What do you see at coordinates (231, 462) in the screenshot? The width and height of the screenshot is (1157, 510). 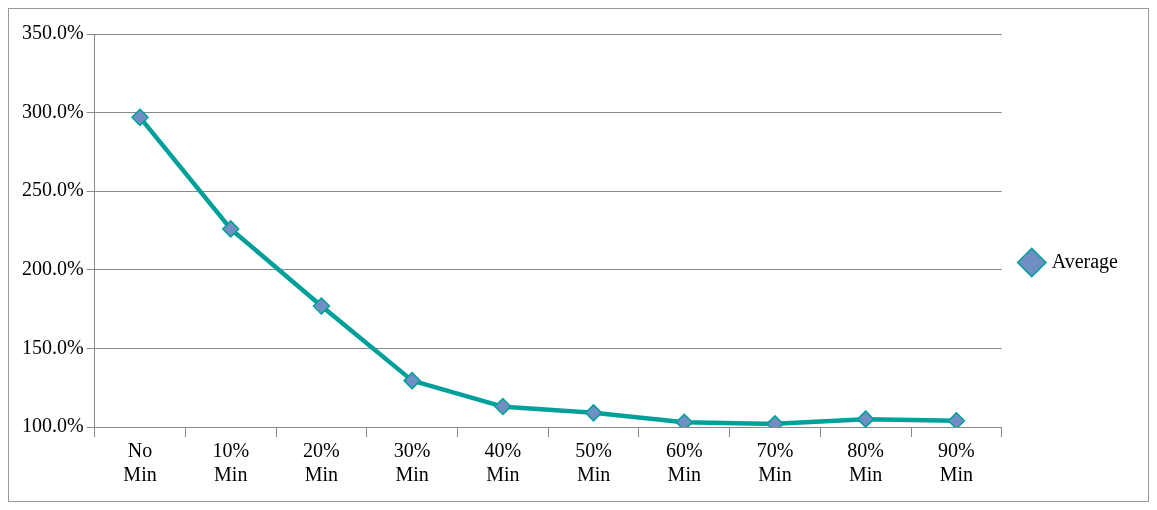 I see `x-tick-label: 10% Min` at bounding box center [231, 462].